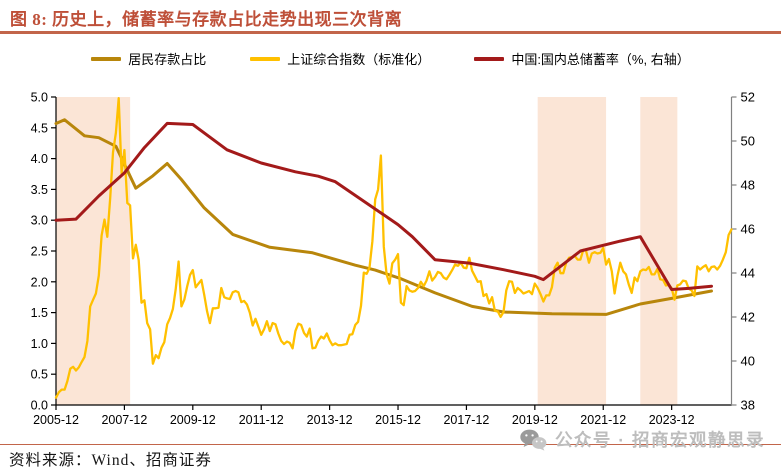 This screenshot has width=781, height=476. Describe the element at coordinates (39, 128) in the screenshot. I see `svg-text: 4.5` at that location.